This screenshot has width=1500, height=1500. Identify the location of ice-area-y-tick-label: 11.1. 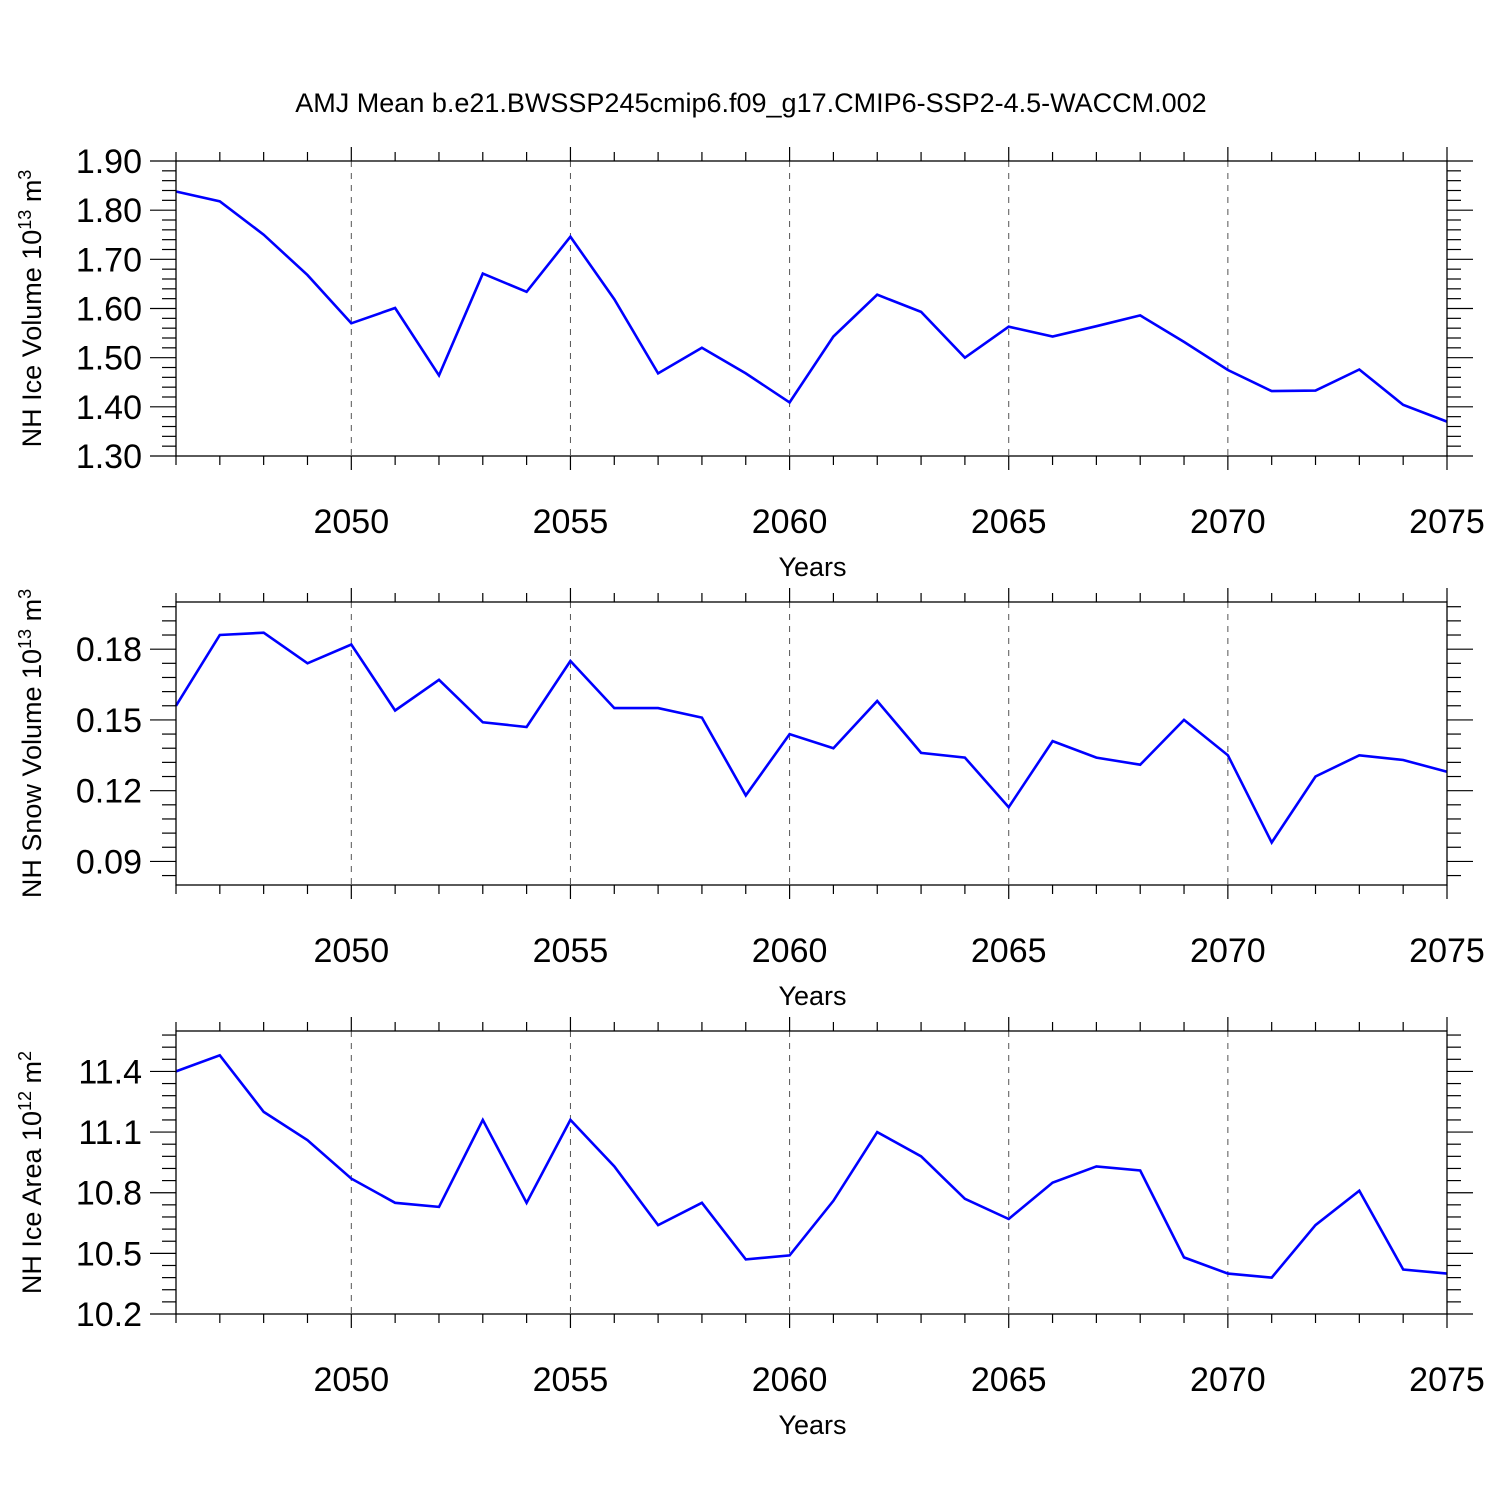
(110, 1133).